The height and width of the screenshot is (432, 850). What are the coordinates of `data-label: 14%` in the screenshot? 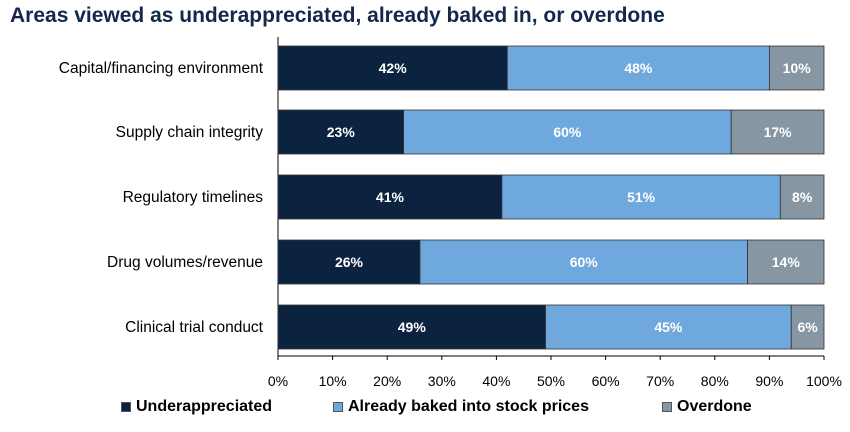 It's located at (786, 262).